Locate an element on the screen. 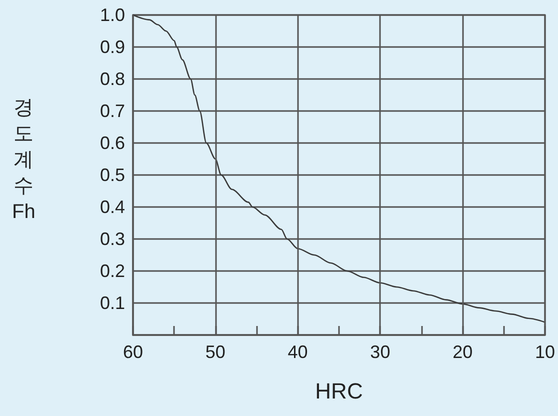 This screenshot has height=416, width=558. y-tick-label: 0.4 is located at coordinates (112, 207).